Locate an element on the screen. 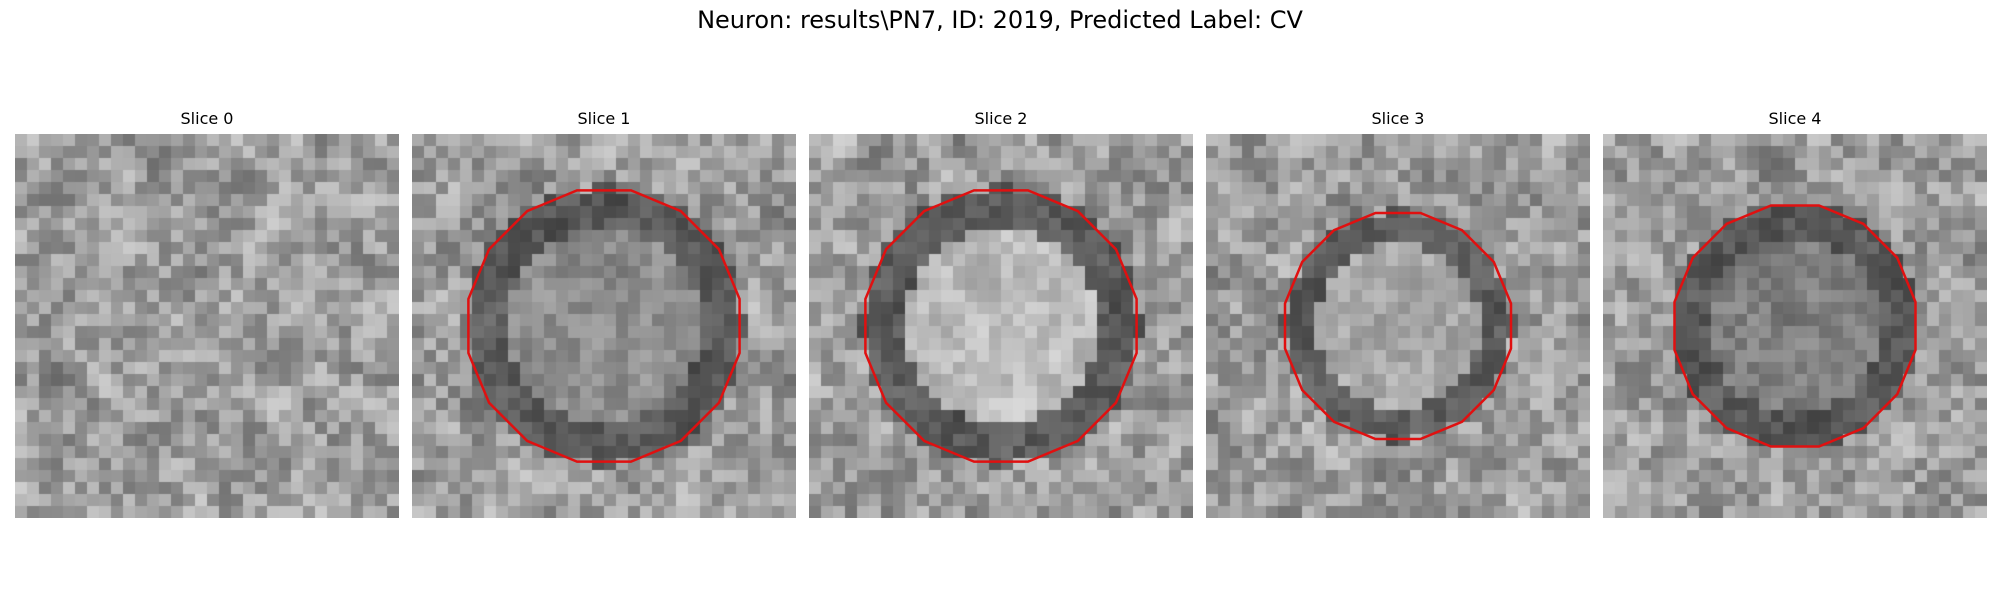 The height and width of the screenshot is (600, 2000). panel-slice-1: Slice 1 is located at coordinates (604, 313).